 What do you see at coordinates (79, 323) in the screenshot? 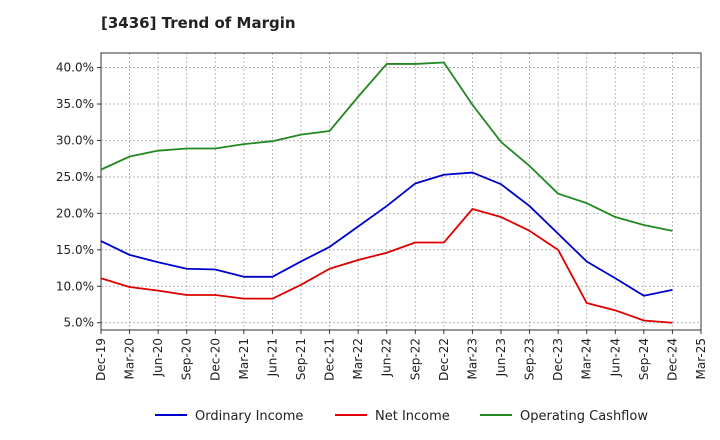
I see `y-tick-label: 5.0%` at bounding box center [79, 323].